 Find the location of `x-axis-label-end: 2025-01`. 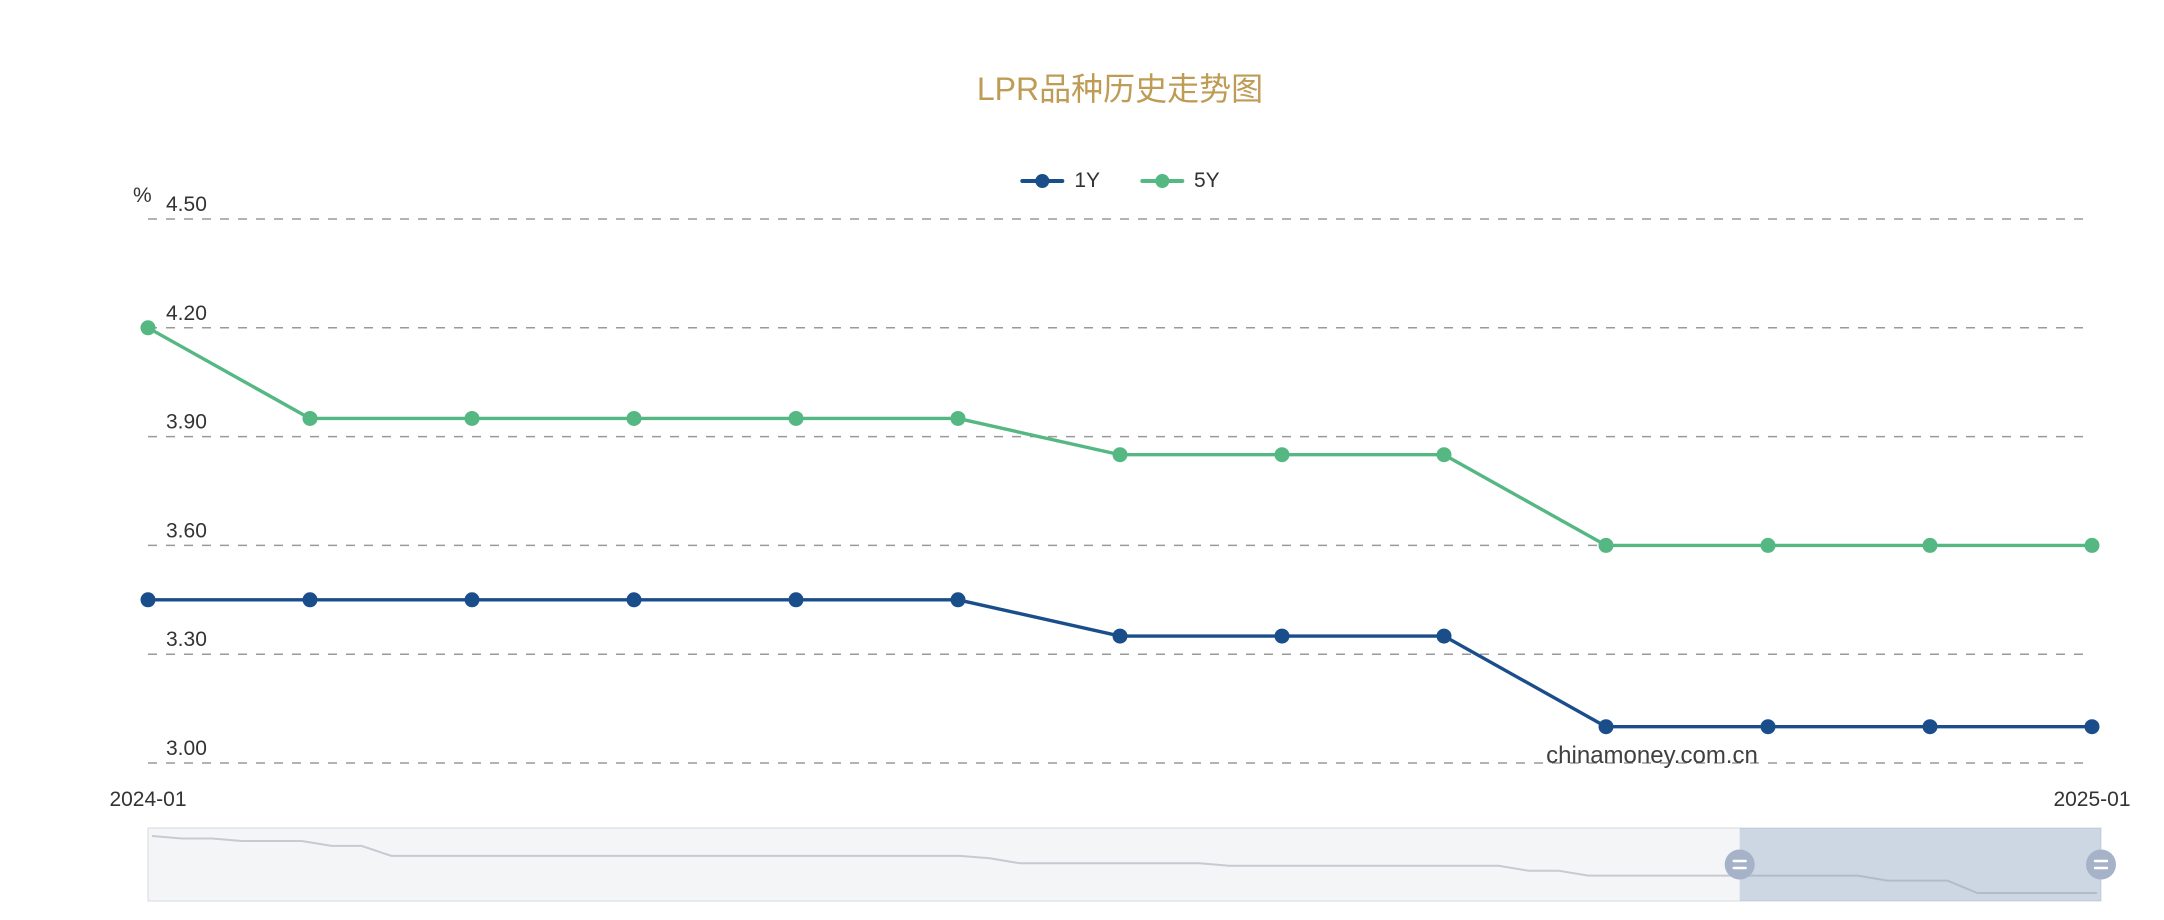

x-axis-label-end: 2025-01 is located at coordinates (2091, 799).